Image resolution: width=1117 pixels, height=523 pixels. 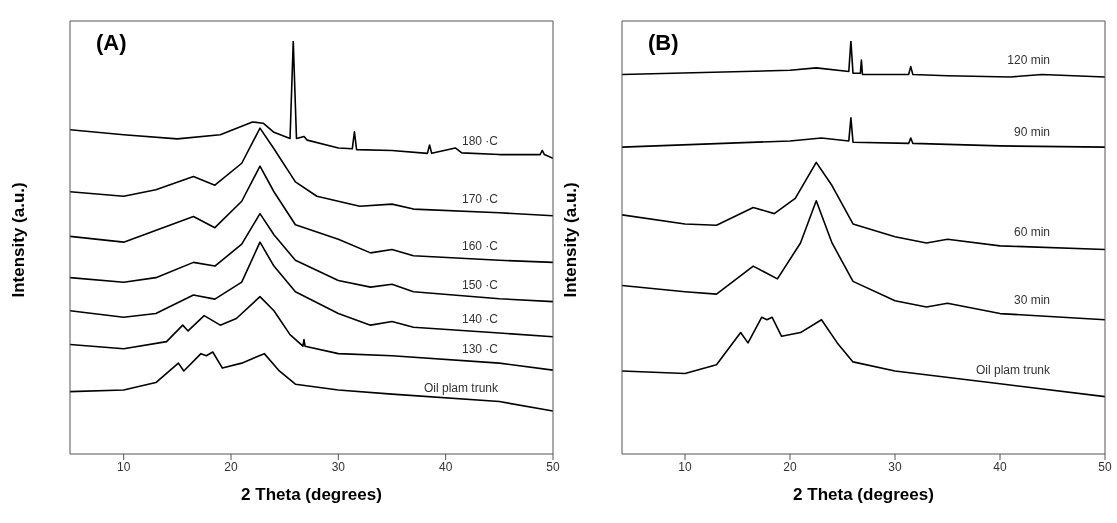 What do you see at coordinates (1028, 60) in the screenshot?
I see `series-label: 120 min` at bounding box center [1028, 60].